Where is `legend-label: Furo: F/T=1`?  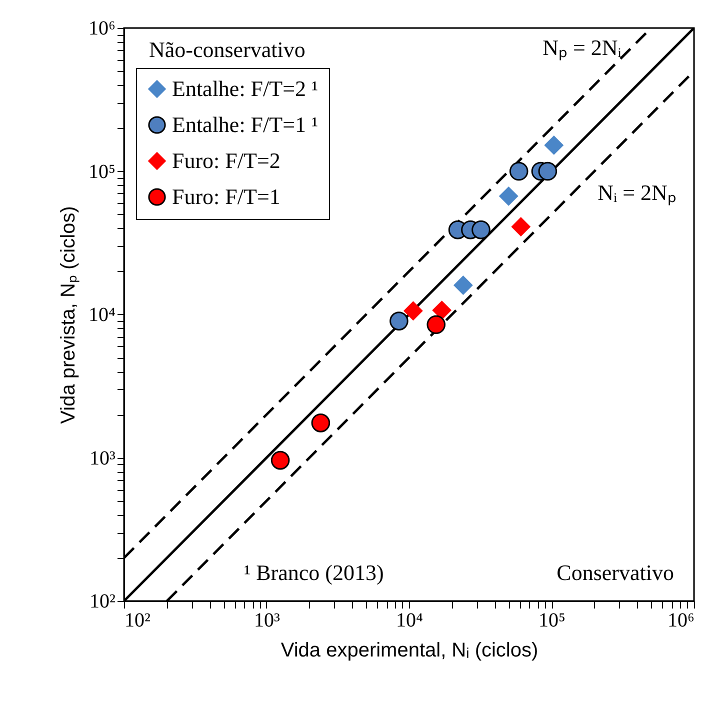
legend-label: Furo: F/T=1 is located at coordinates (226, 196).